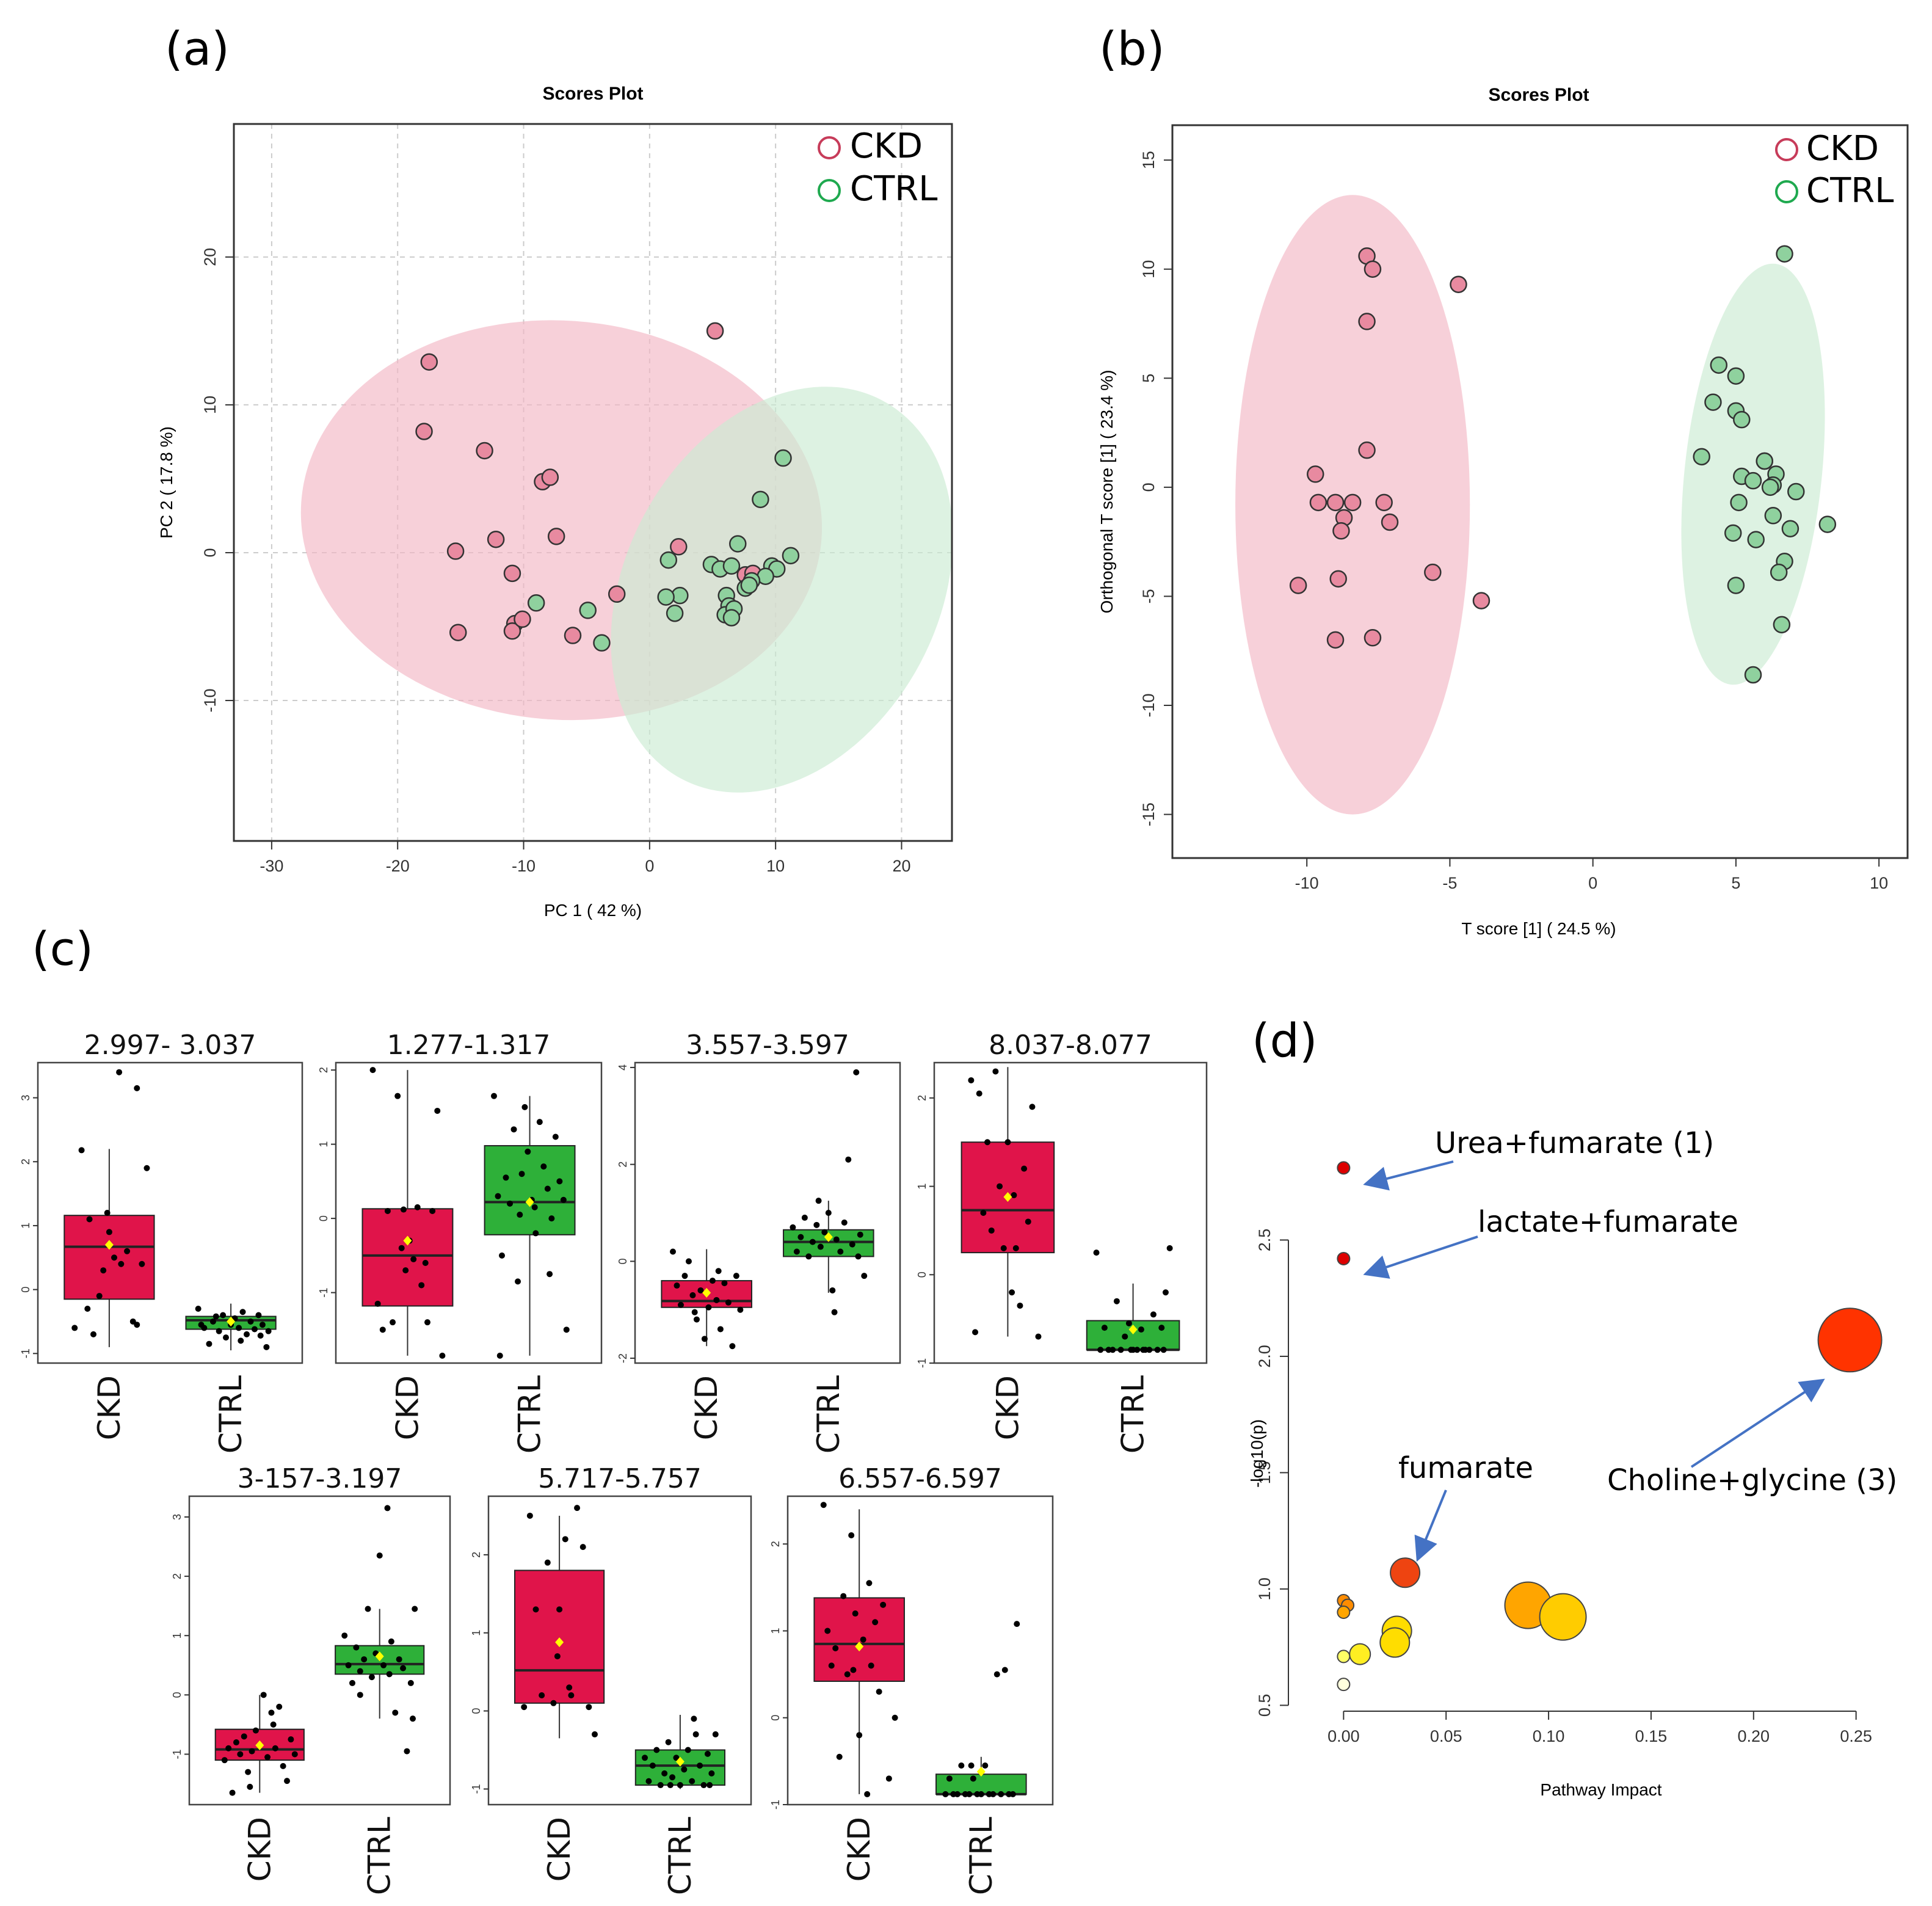 This screenshot has width=1932, height=1906. Describe the element at coordinates (1856, 1736) in the screenshot. I see `x-tick-label: 0.25` at that location.